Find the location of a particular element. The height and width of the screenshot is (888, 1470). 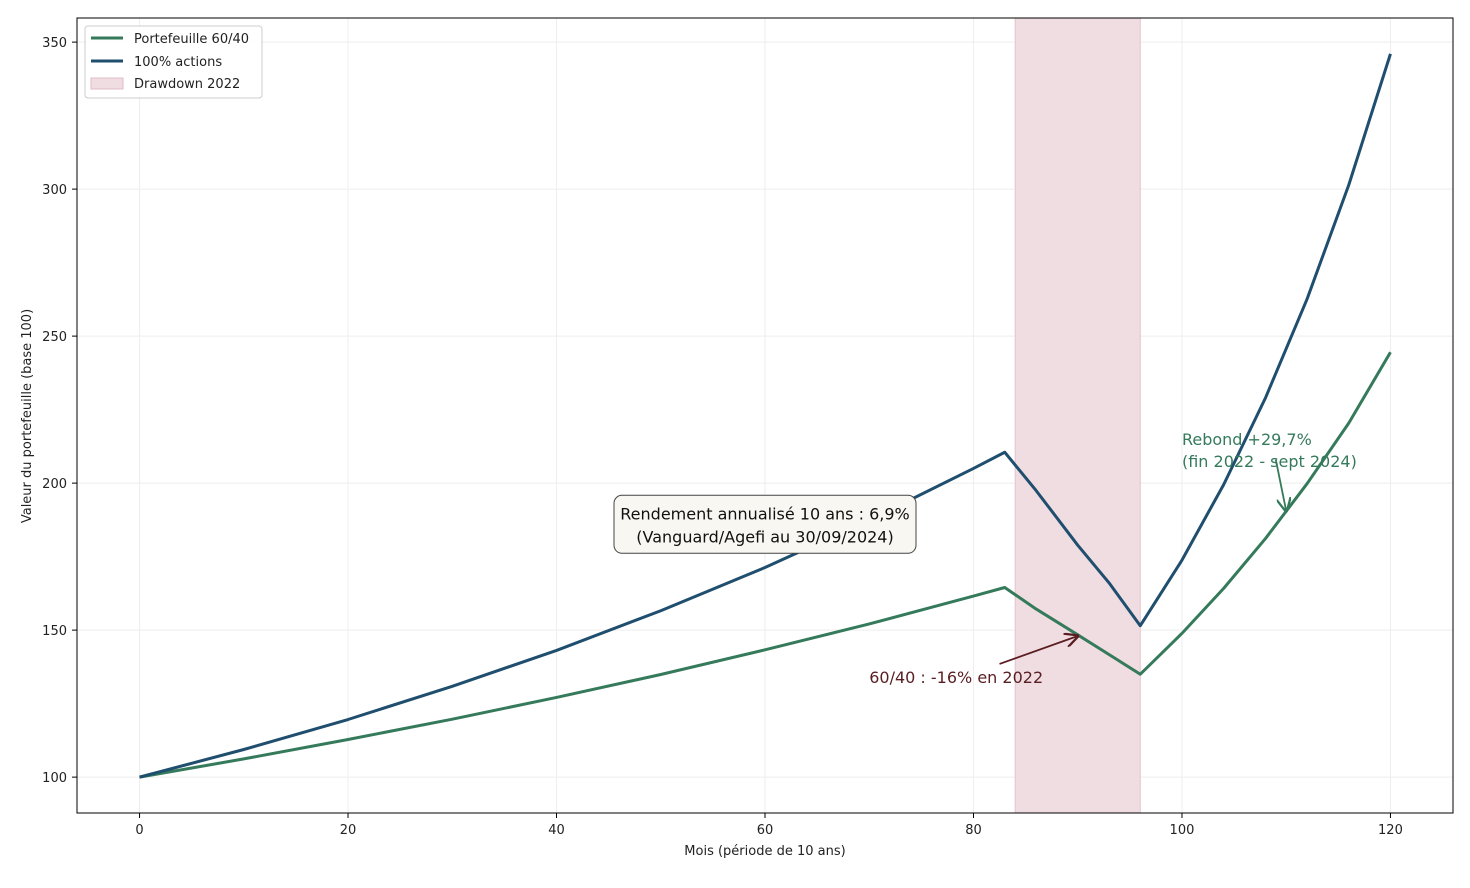

y-tick-label: 150 is located at coordinates (54, 631).